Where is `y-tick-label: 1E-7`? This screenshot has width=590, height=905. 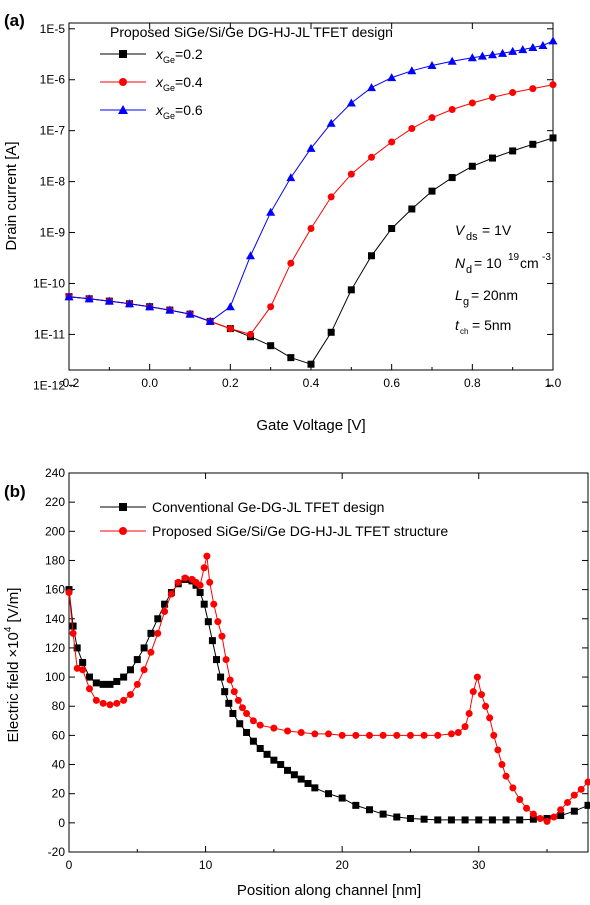 y-tick-label: 1E-7 is located at coordinates (53, 131).